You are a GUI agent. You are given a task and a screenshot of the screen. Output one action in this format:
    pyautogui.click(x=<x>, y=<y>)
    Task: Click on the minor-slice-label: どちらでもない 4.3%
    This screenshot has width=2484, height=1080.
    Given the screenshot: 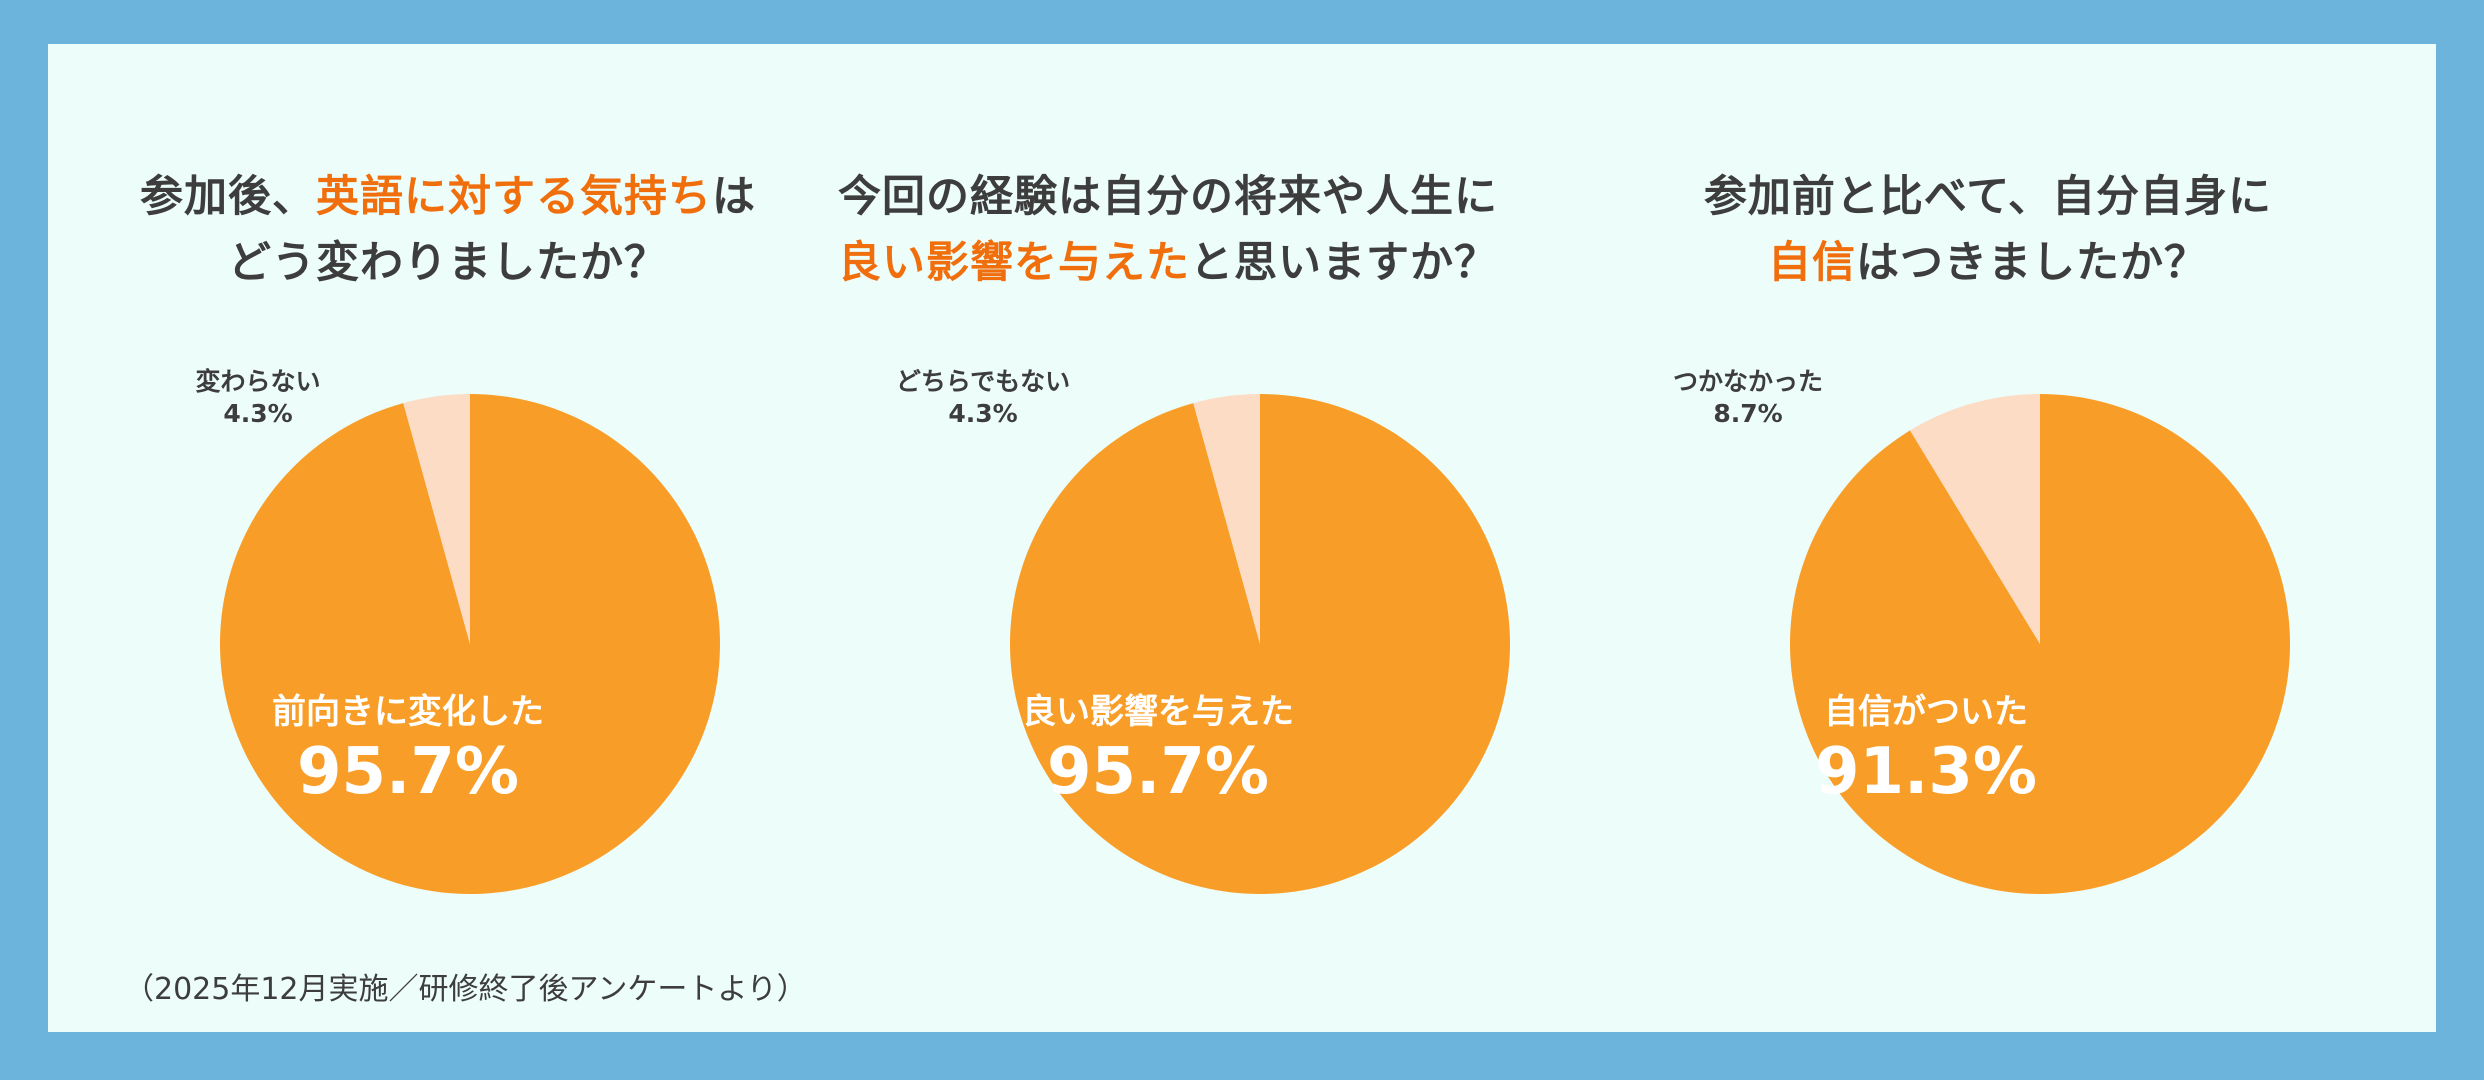 What is the action you would take?
    pyautogui.click(x=983, y=398)
    